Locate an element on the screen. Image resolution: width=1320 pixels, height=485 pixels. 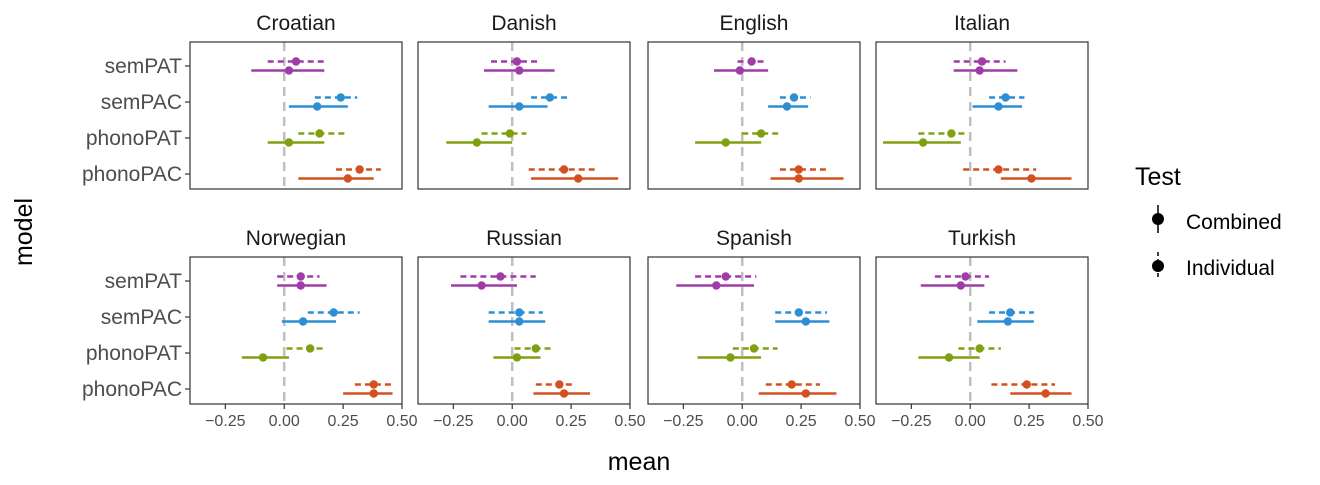
facet-panel-croatian is located at coordinates (296, 115).